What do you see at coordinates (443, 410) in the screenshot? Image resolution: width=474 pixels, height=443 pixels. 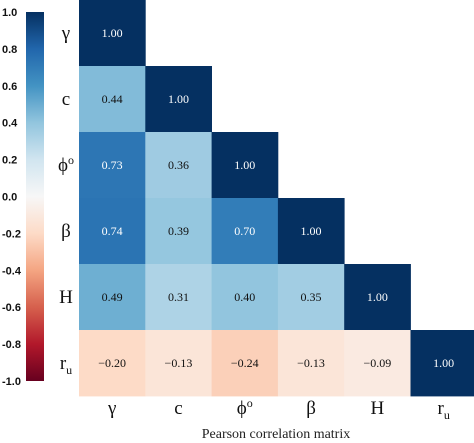 I see `column-label: ru` at bounding box center [443, 410].